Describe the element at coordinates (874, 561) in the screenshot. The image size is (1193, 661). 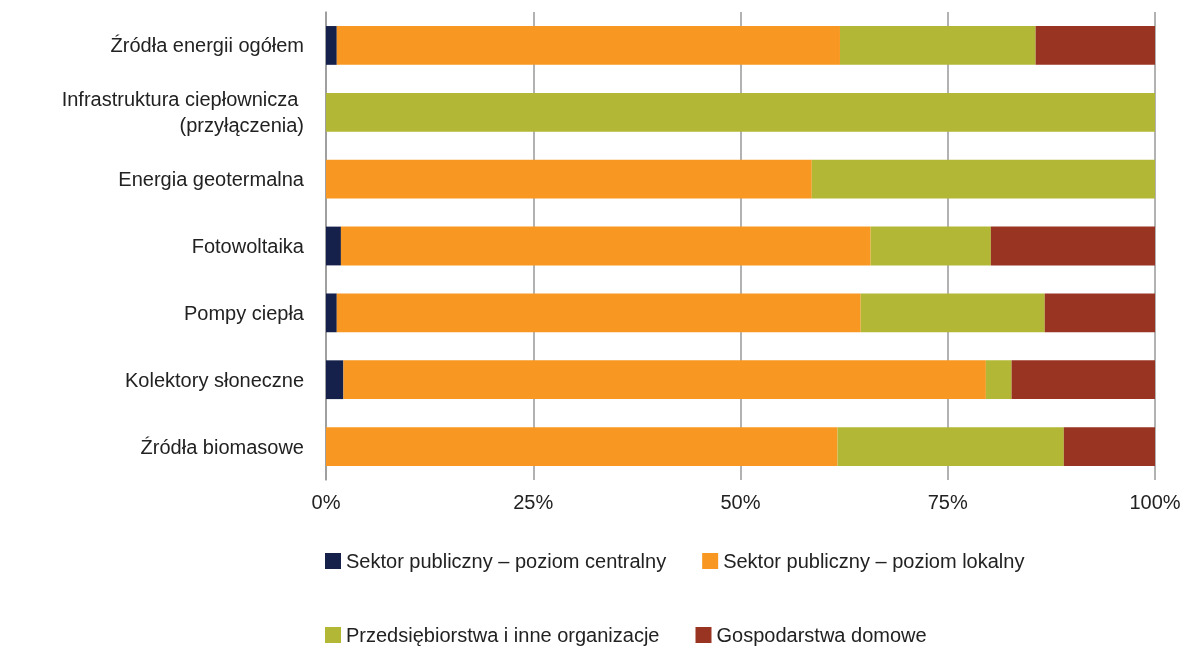
I see `legend-label: Sektor publiczny – poziom lokalny` at that location.